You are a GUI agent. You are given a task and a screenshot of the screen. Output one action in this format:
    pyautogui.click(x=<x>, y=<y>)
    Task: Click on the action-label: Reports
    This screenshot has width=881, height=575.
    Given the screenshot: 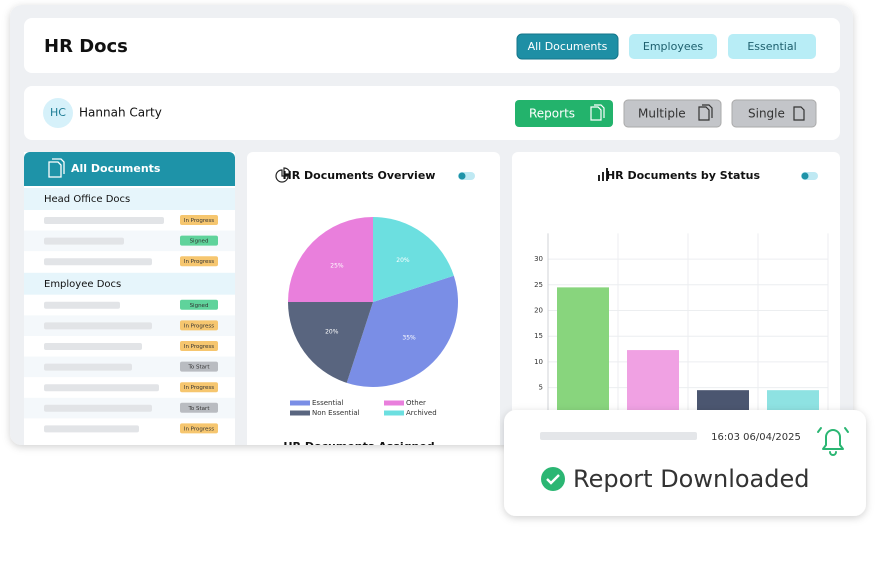 What is the action you would take?
    pyautogui.click(x=552, y=114)
    